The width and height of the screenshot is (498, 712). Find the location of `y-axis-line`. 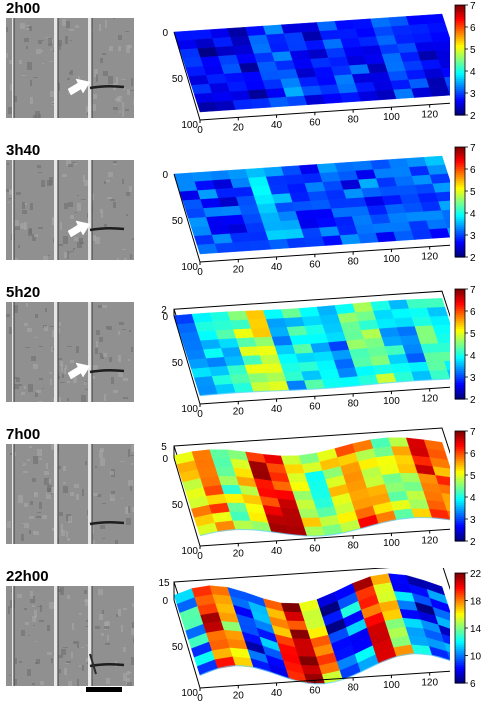

y-axis-line is located at coordinates (187, 76).